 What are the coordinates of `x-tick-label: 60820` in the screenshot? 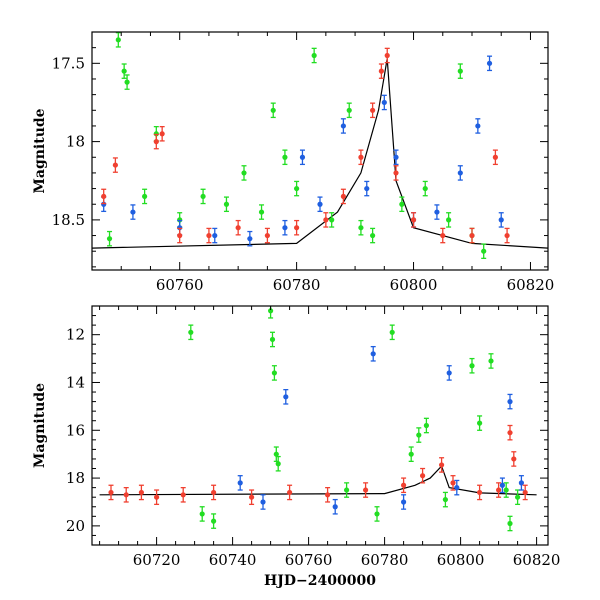 It's located at (531, 285).